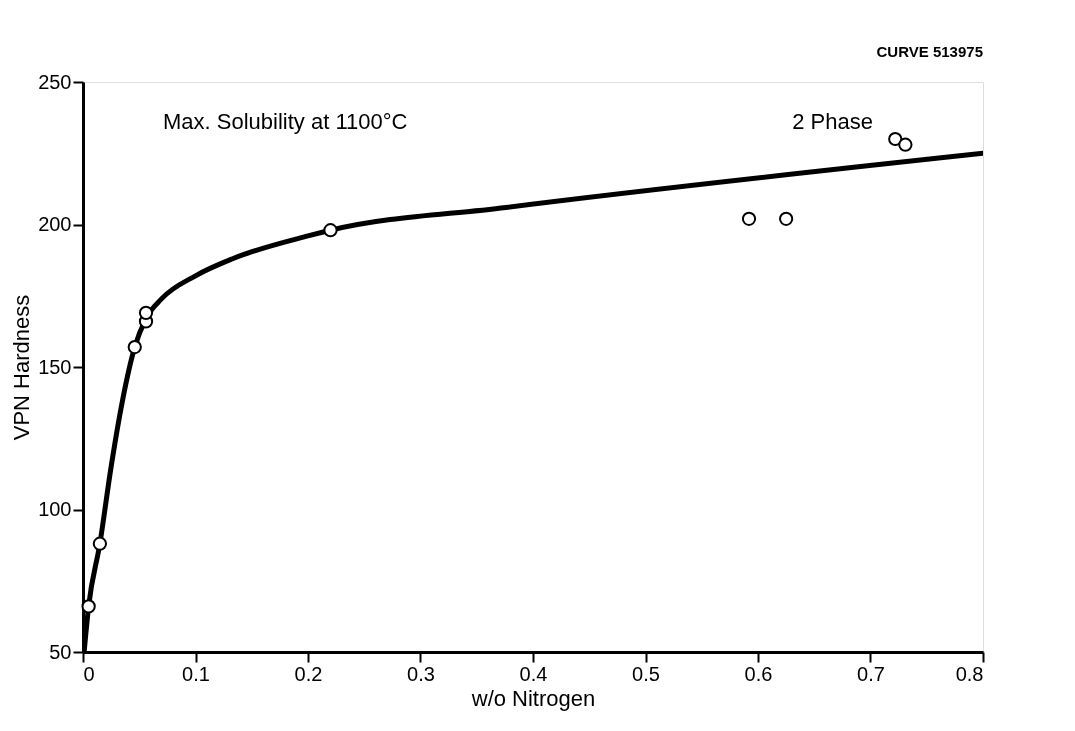 This screenshot has width=1075, height=731. Describe the element at coordinates (55, 366) in the screenshot. I see `y-tick-label: 150` at that location.